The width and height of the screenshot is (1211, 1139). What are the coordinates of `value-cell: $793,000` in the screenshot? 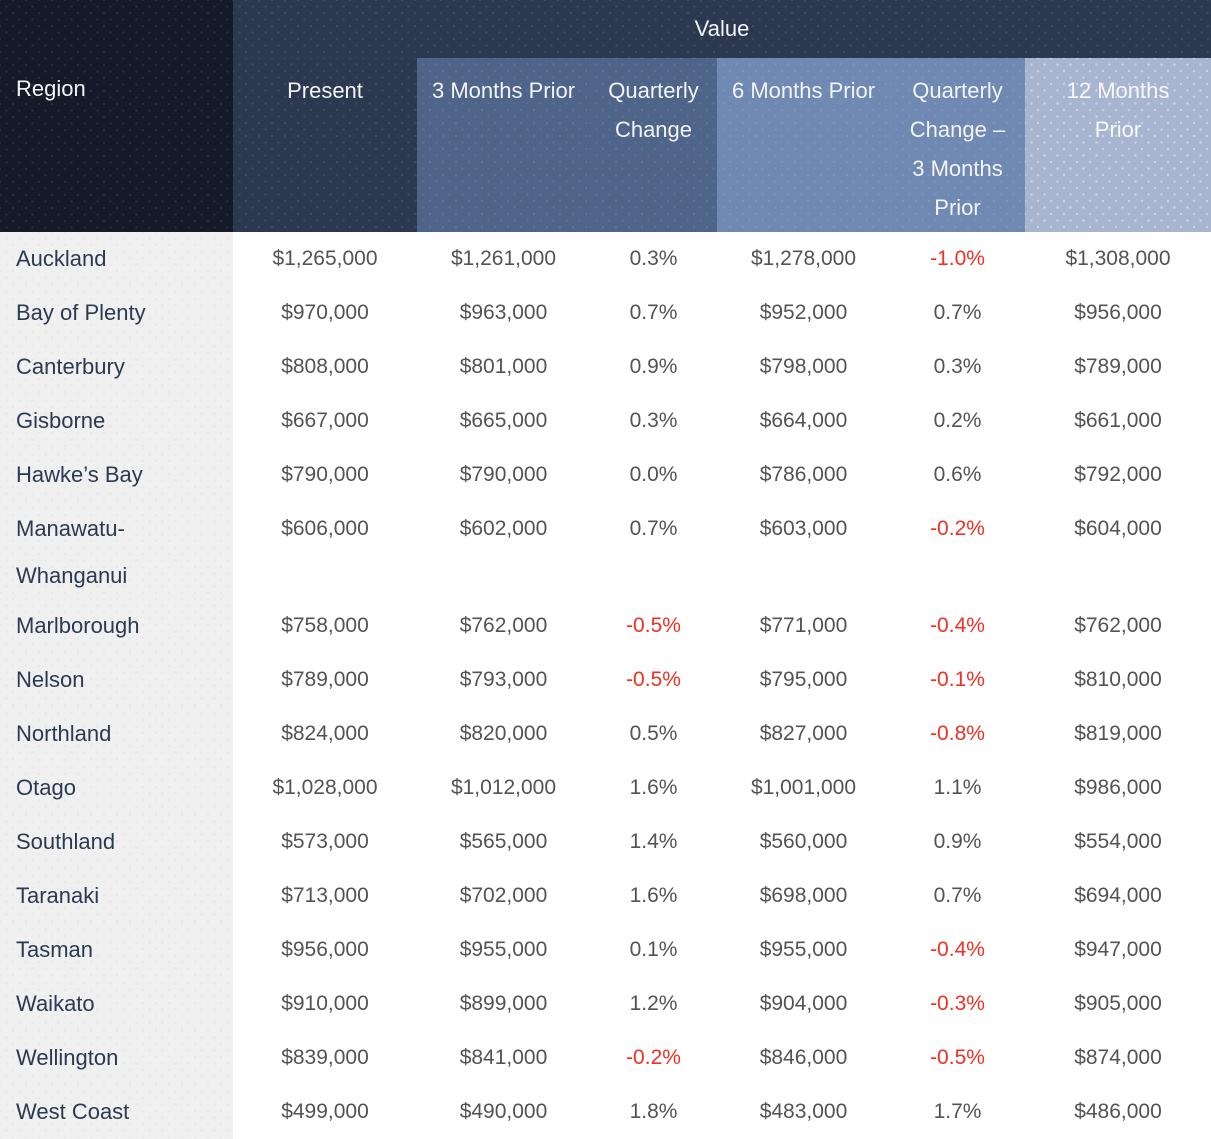 It's located at (503, 679).